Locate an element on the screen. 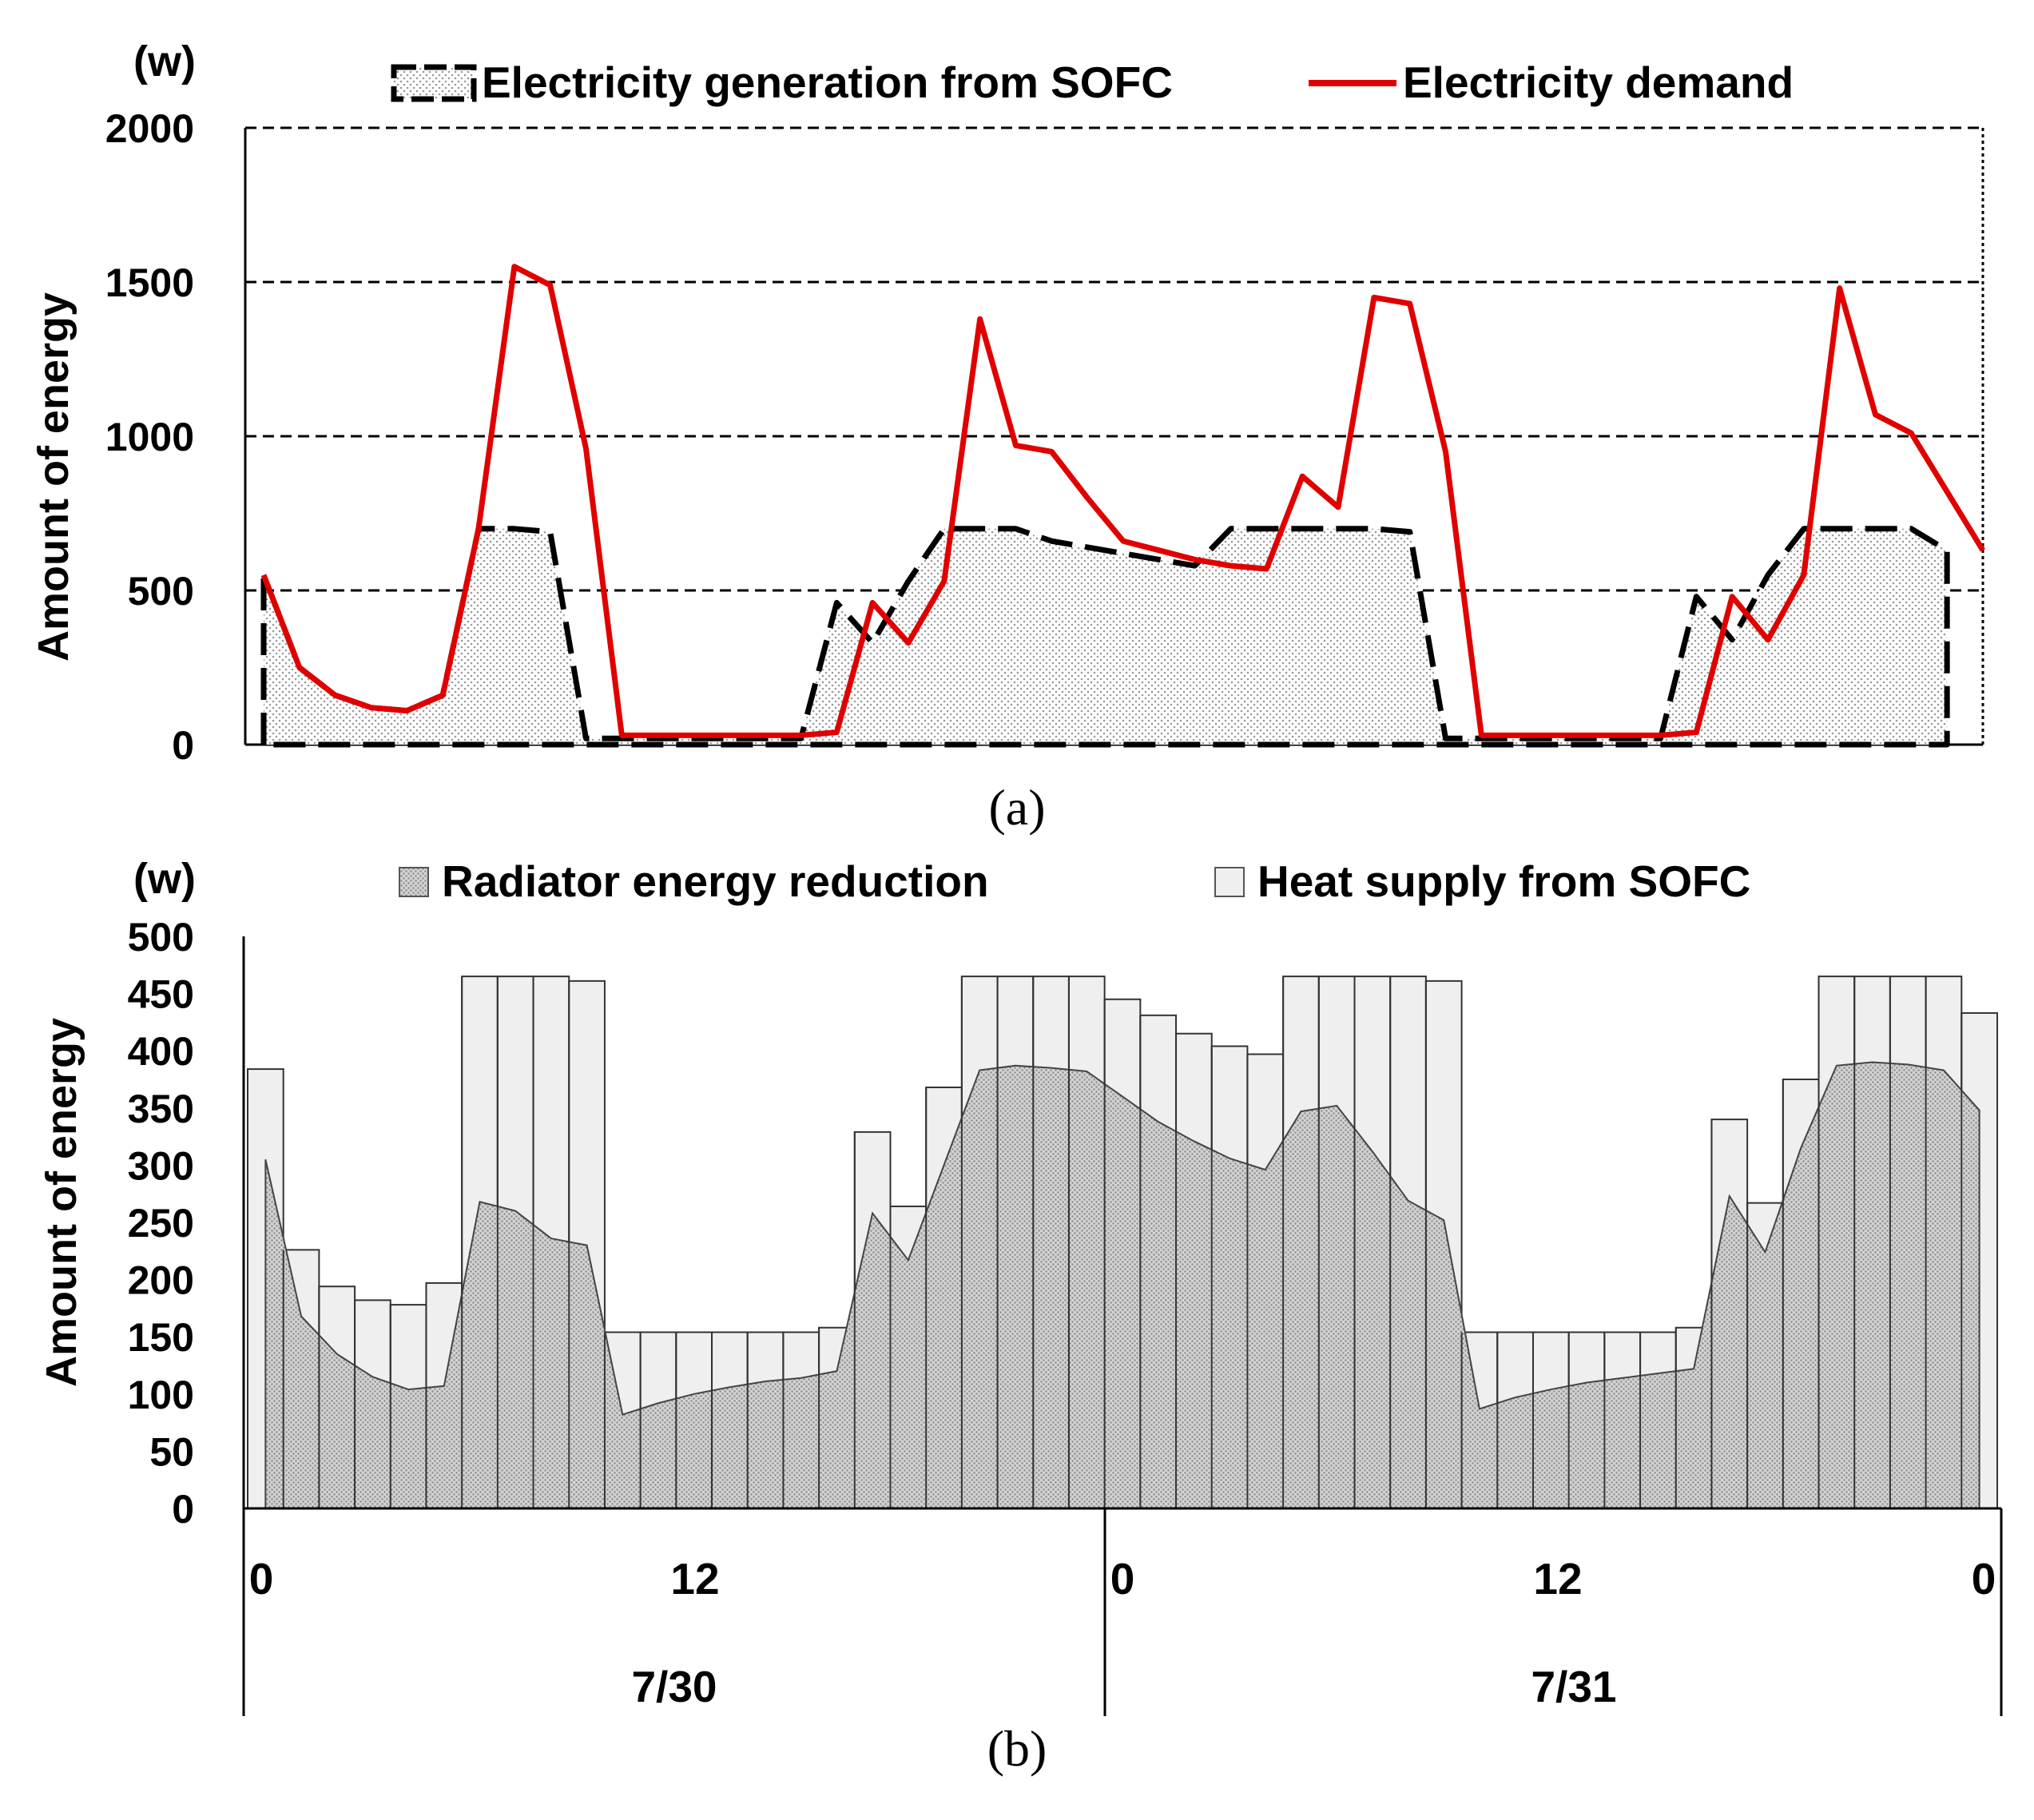  chart-b-y-tick-label: 250 is located at coordinates (161, 1223).